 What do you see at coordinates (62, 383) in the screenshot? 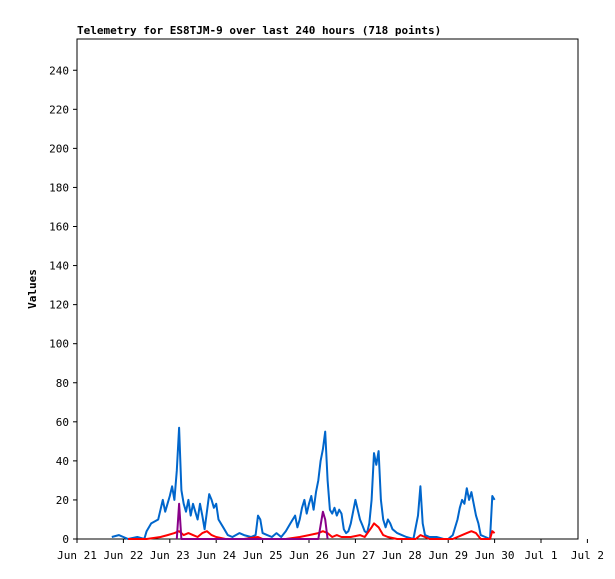
I see `y-tick-label: 80` at bounding box center [62, 383].